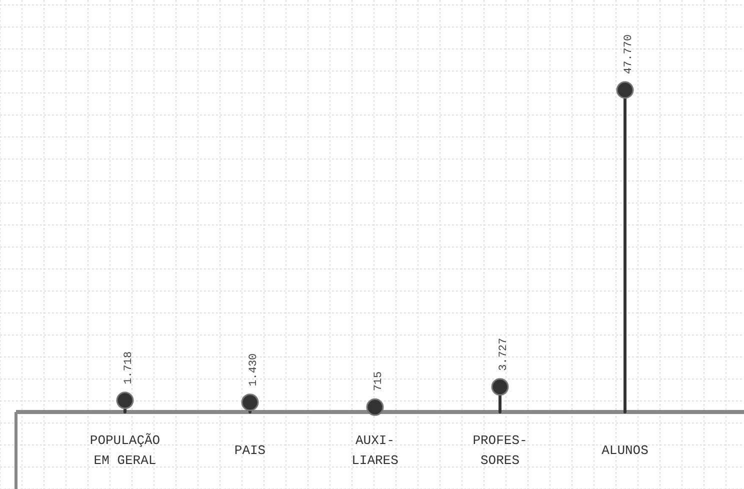 The width and height of the screenshot is (744, 489). What do you see at coordinates (254, 369) in the screenshot?
I see `data-label: 1.430` at bounding box center [254, 369].